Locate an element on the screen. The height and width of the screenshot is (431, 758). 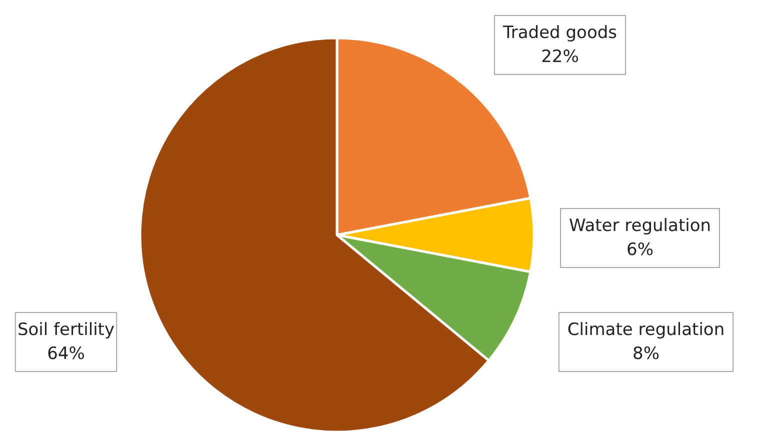
data-label: 6% is located at coordinates (640, 250).